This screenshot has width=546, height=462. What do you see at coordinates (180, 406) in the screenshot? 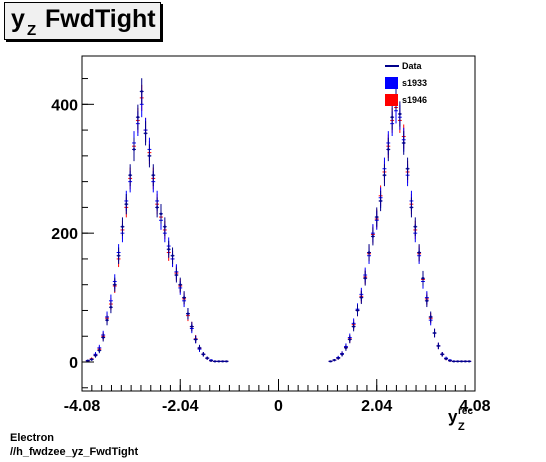
I see `x-tick-label: -2.04` at bounding box center [180, 406].